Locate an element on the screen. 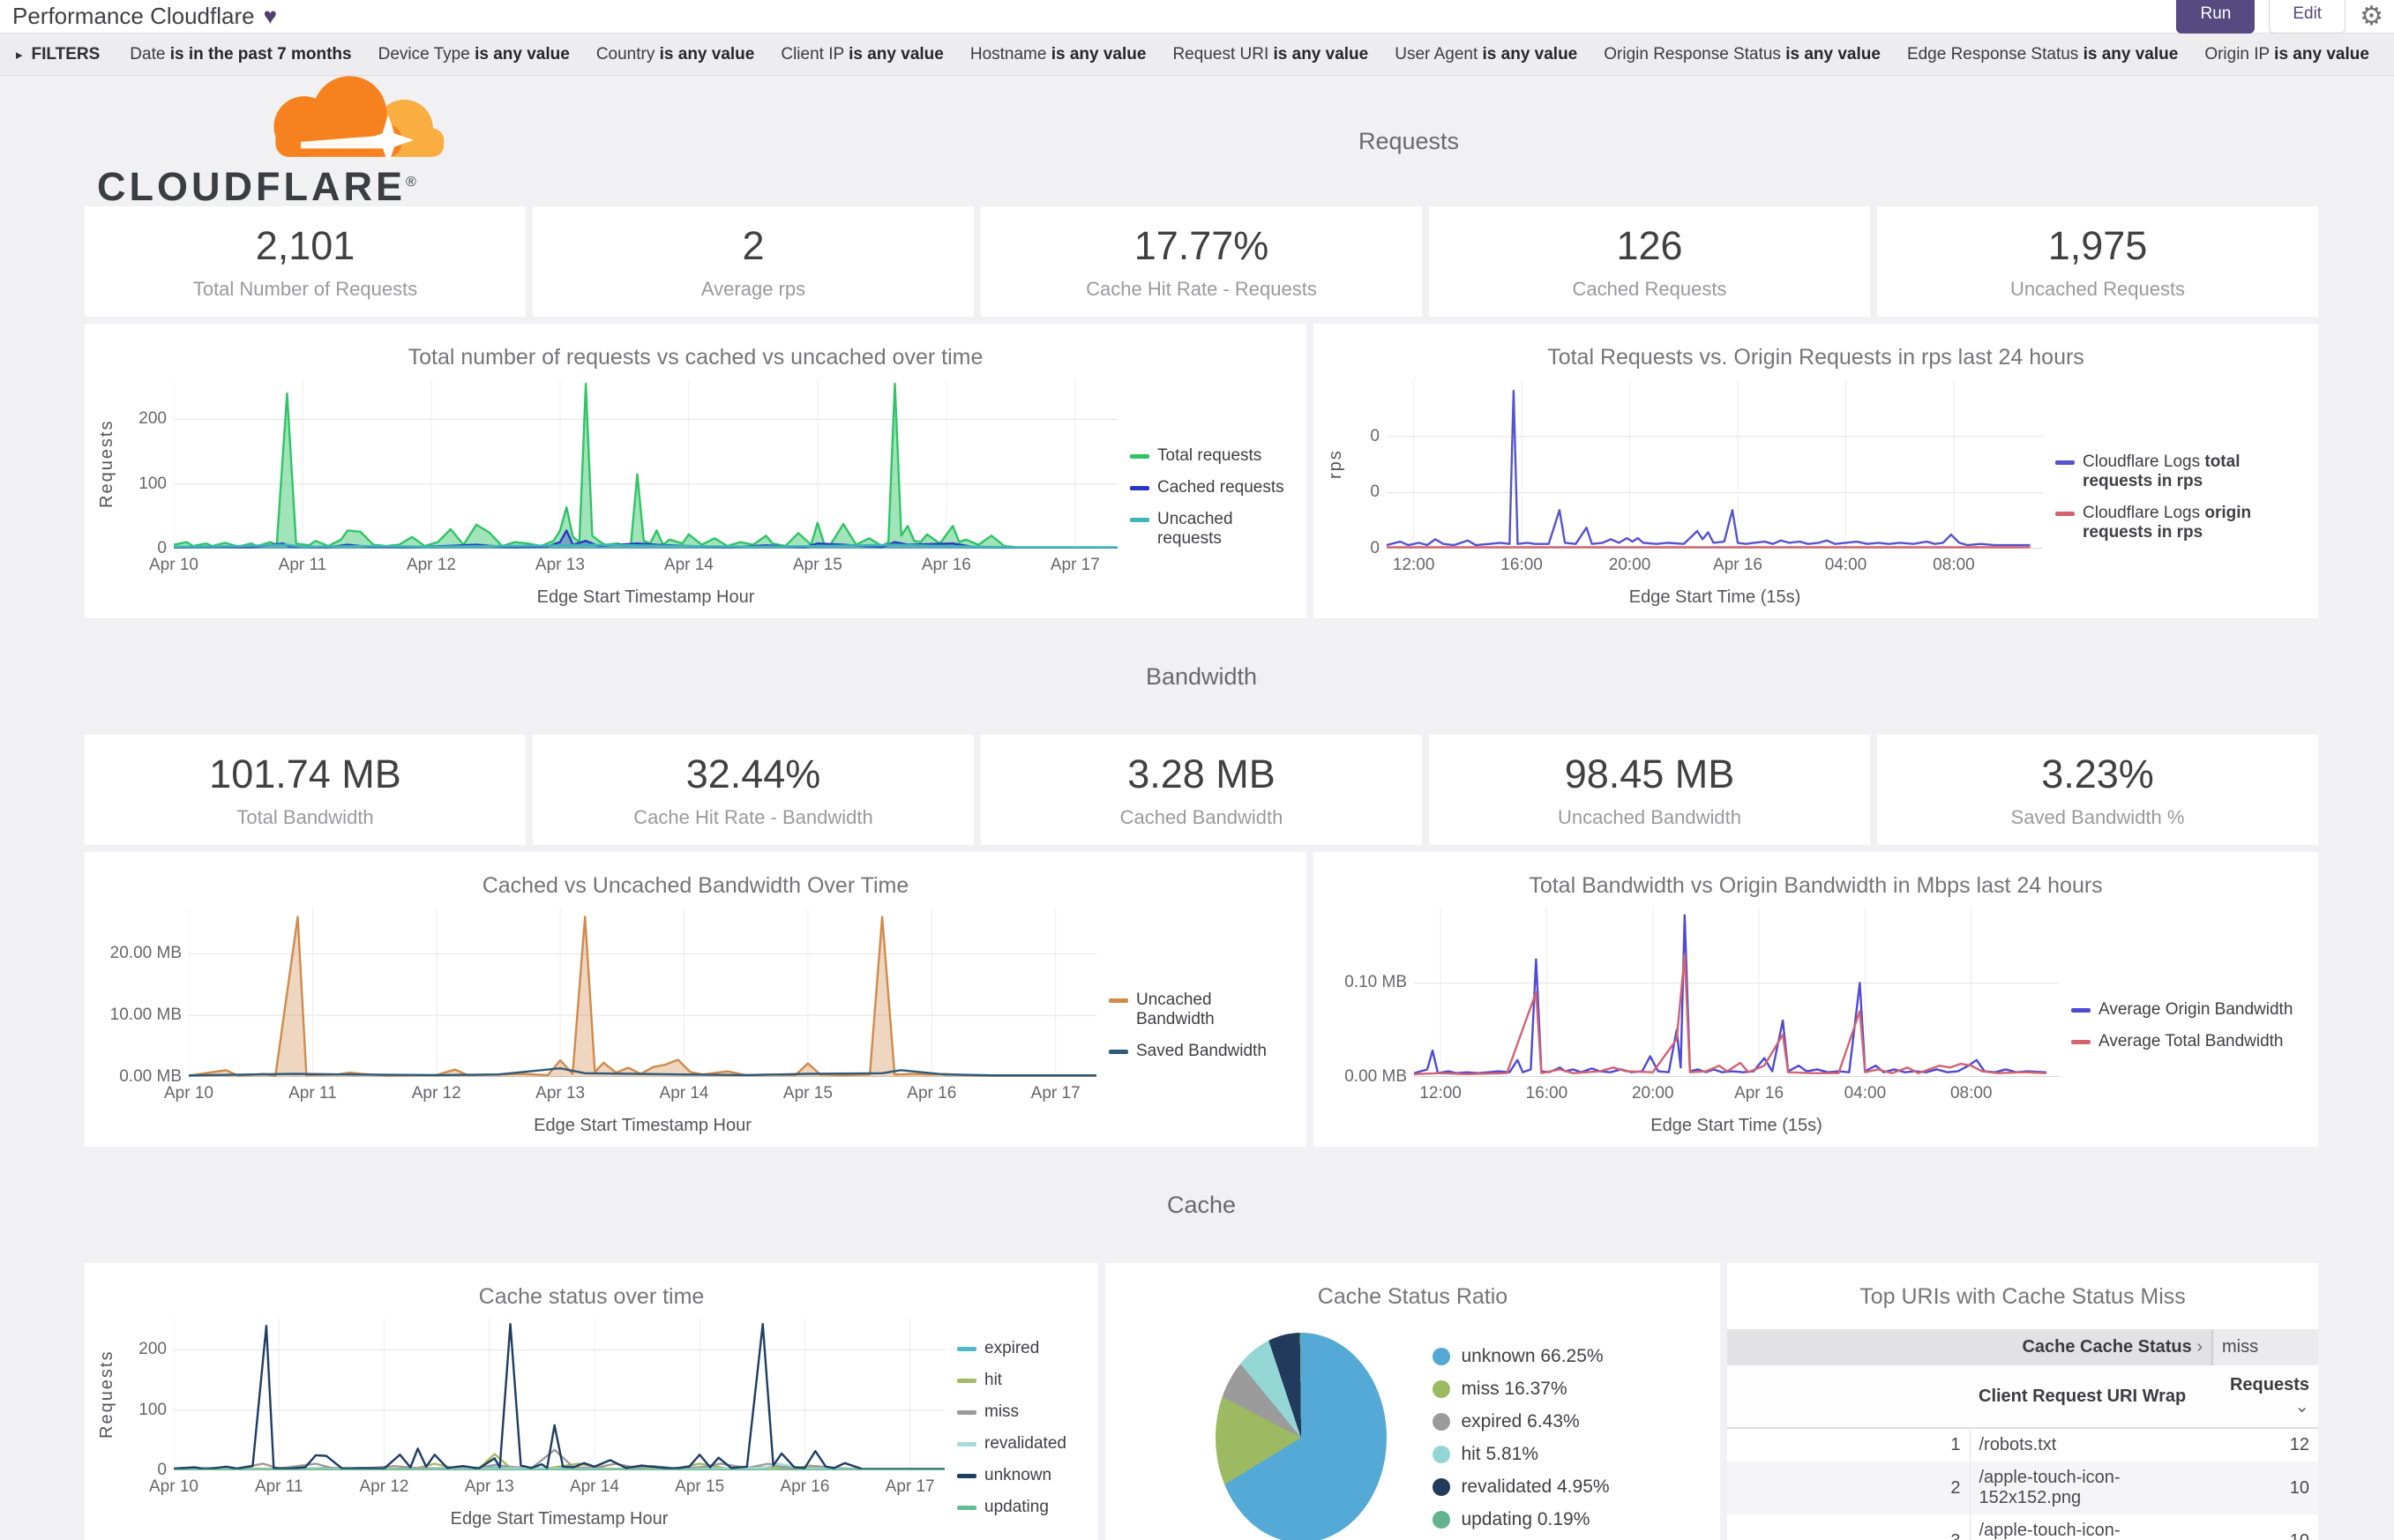 The width and height of the screenshot is (2394, 1540). pie-legend-item: revalidated 4.95% is located at coordinates (1521, 1487).